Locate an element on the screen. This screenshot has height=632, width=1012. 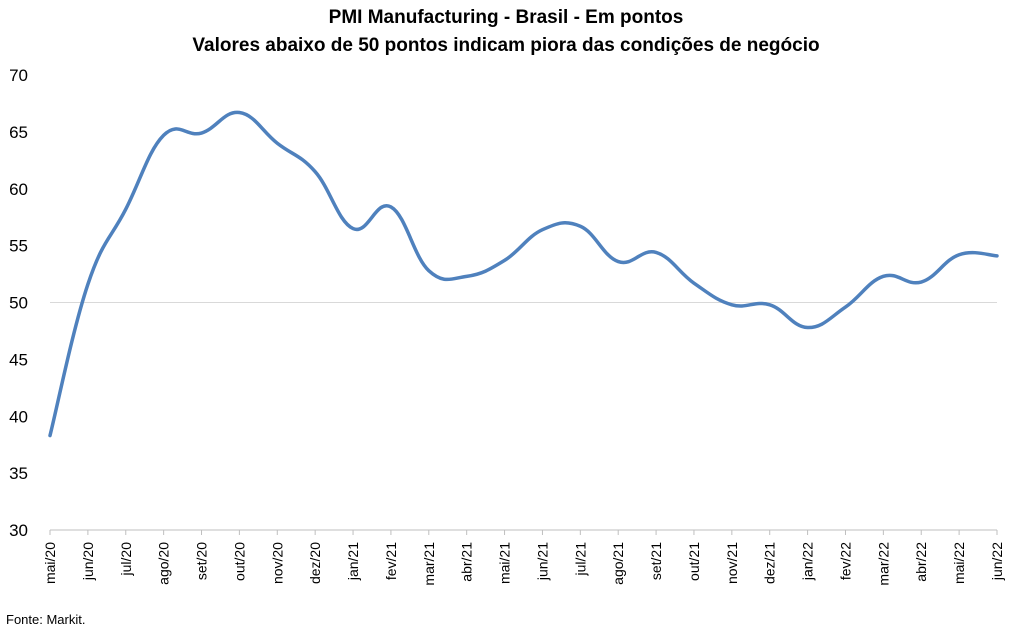
x-tick-label: set/21 is located at coordinates (656, 561).